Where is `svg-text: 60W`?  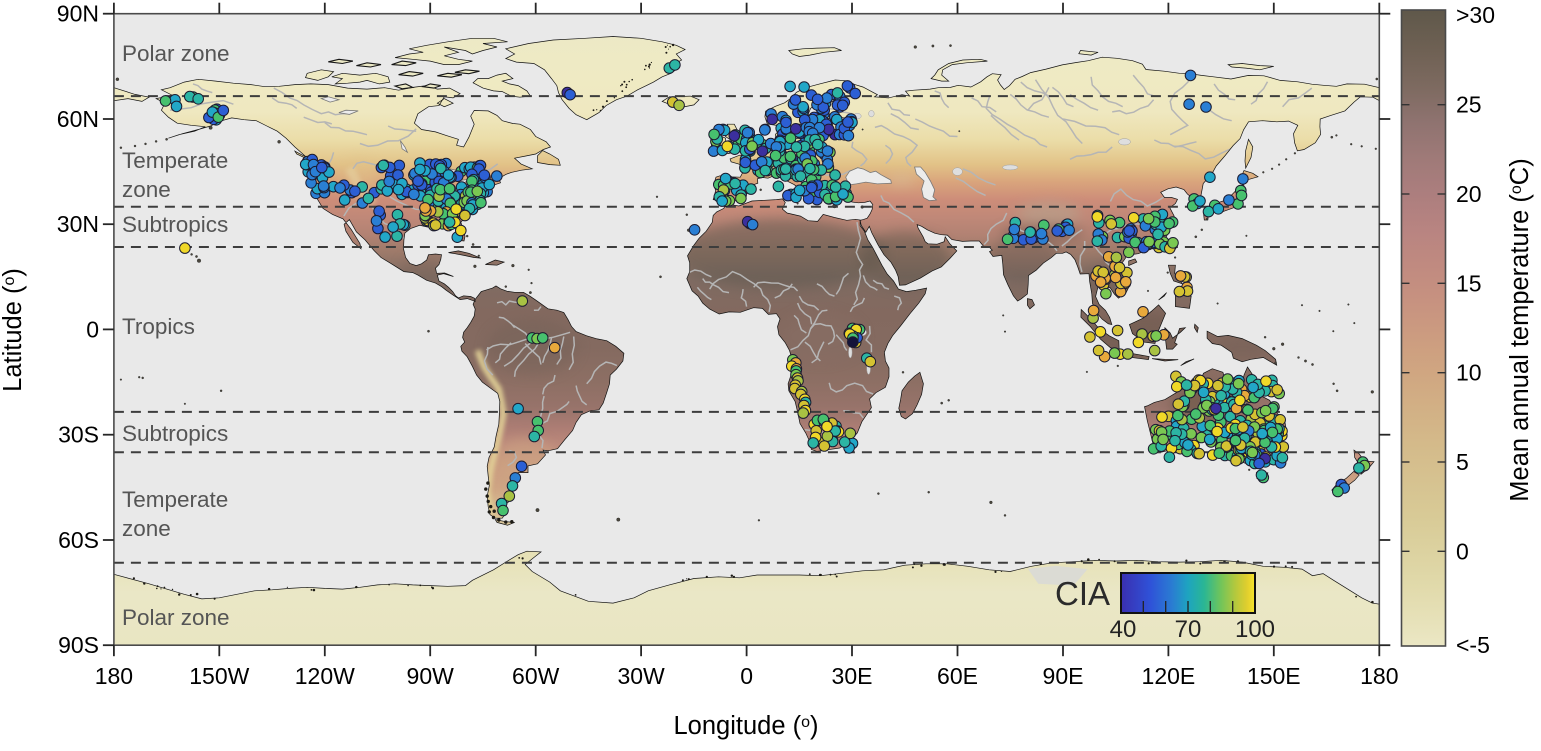 svg-text: 60W is located at coordinates (536, 676).